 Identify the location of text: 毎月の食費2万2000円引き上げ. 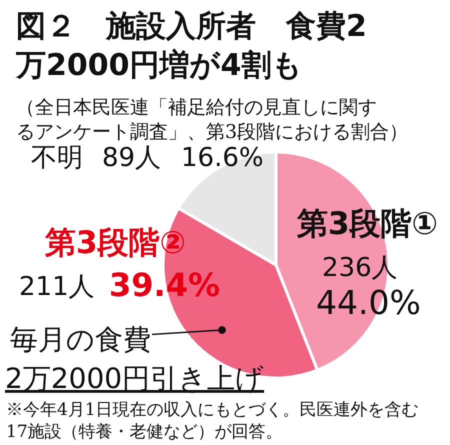
(134, 359).